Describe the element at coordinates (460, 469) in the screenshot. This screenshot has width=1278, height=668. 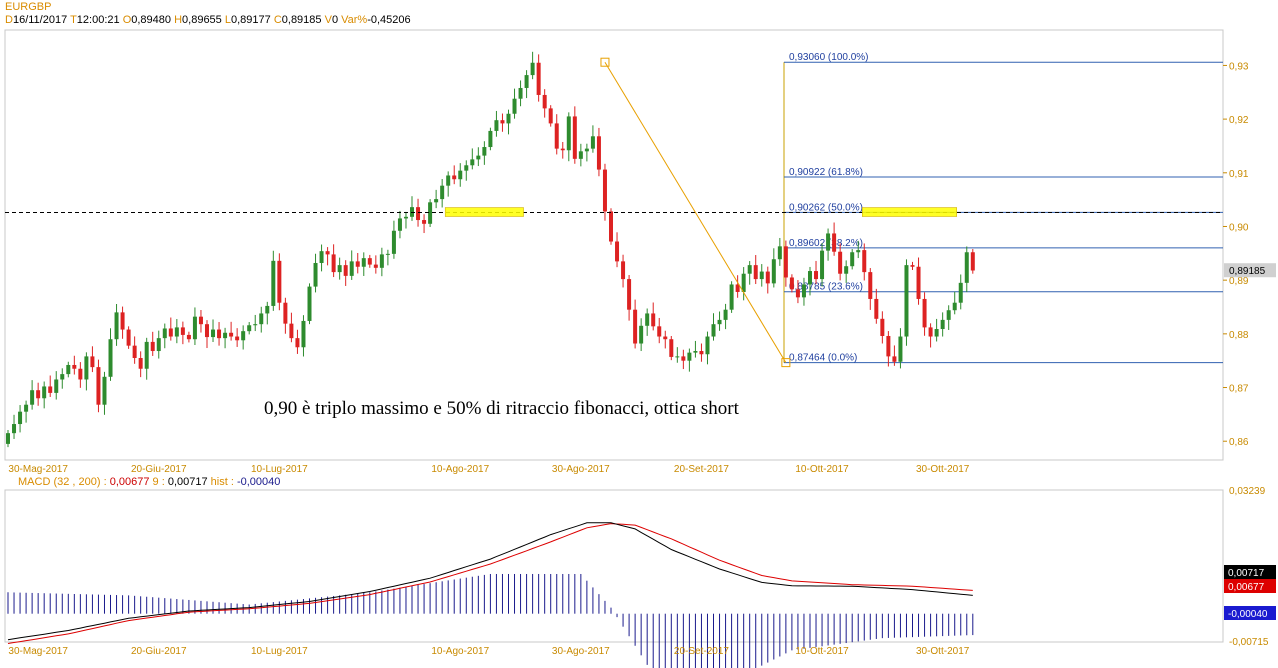
I see `x-tick-label: 10-Ago-2017` at that location.